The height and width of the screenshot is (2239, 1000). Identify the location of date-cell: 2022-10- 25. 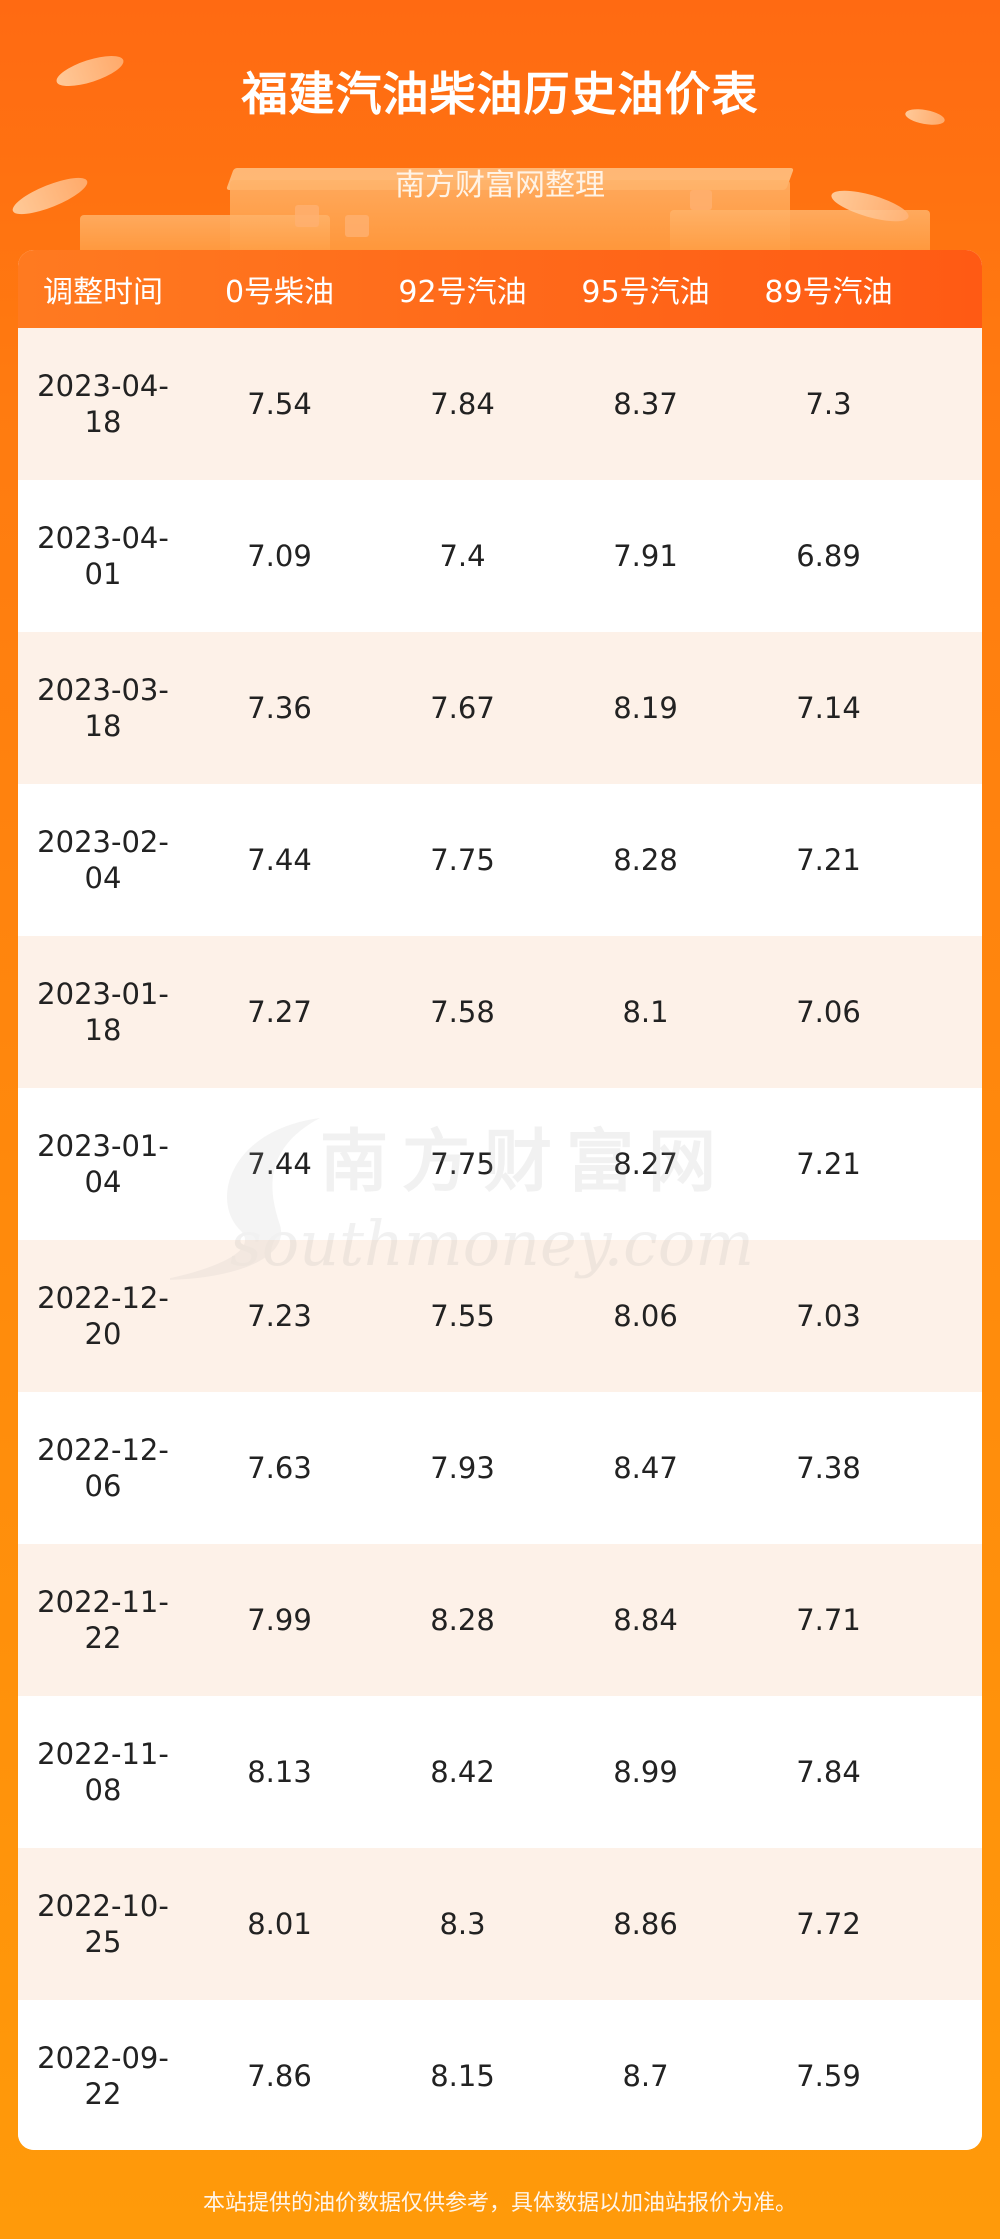
(103, 1924).